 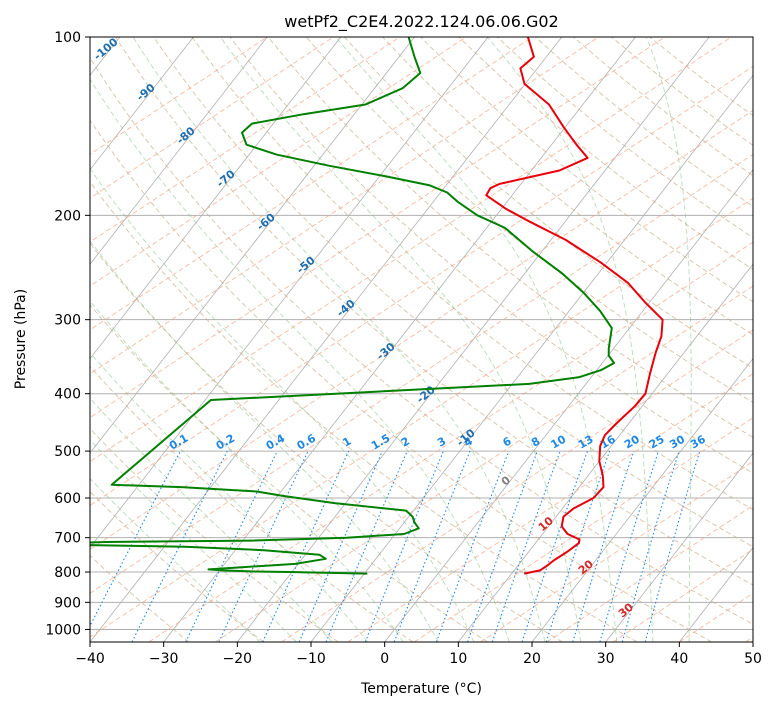 What do you see at coordinates (67, 216) in the screenshot?
I see `y-tick-label: 200` at bounding box center [67, 216].